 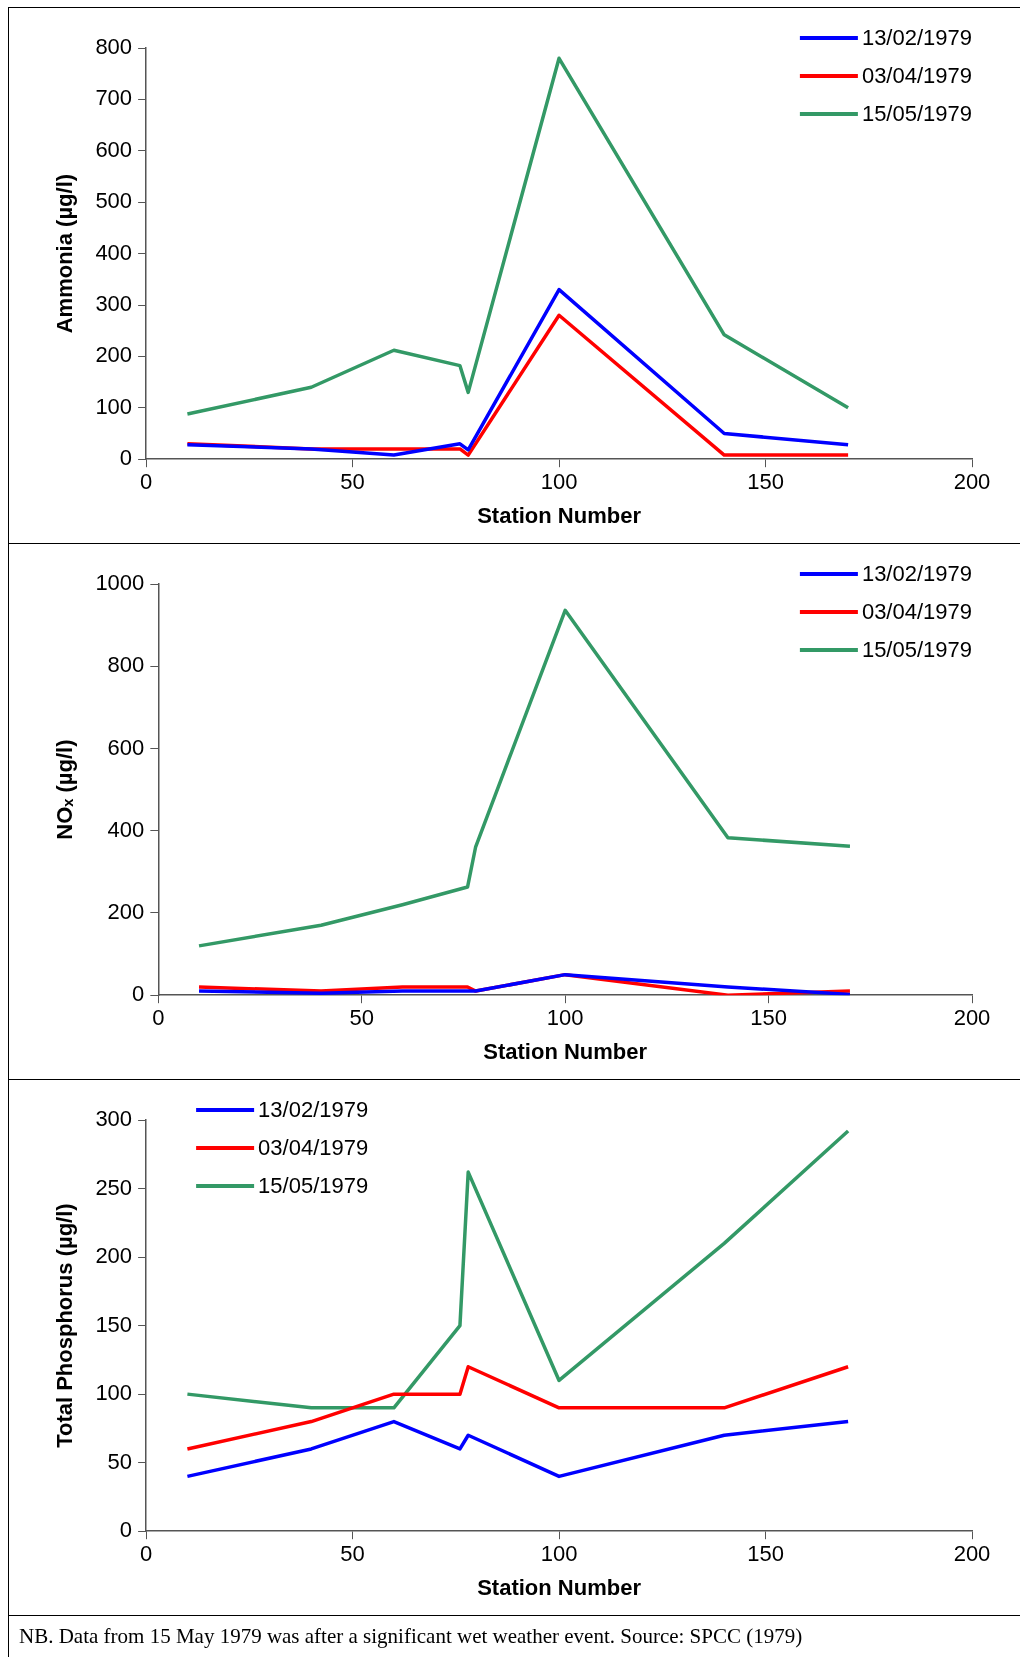 What do you see at coordinates (114, 98) in the screenshot?
I see `y-tick-label: 700` at bounding box center [114, 98].